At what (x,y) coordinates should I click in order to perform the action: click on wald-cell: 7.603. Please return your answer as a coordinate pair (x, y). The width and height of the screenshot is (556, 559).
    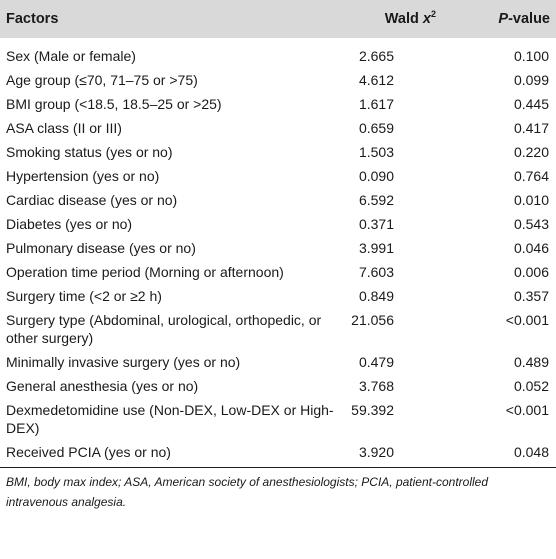
    Looking at the image, I should click on (376, 272).